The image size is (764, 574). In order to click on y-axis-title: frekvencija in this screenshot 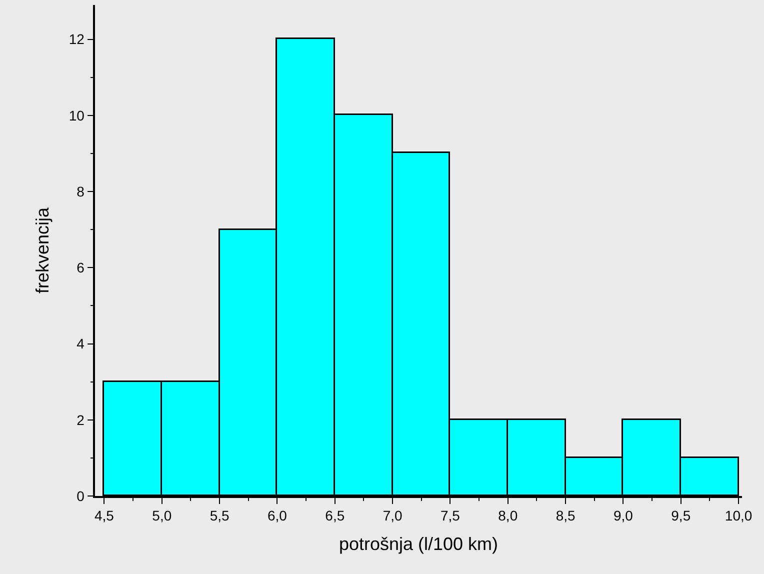, I will do `click(42, 250)`.